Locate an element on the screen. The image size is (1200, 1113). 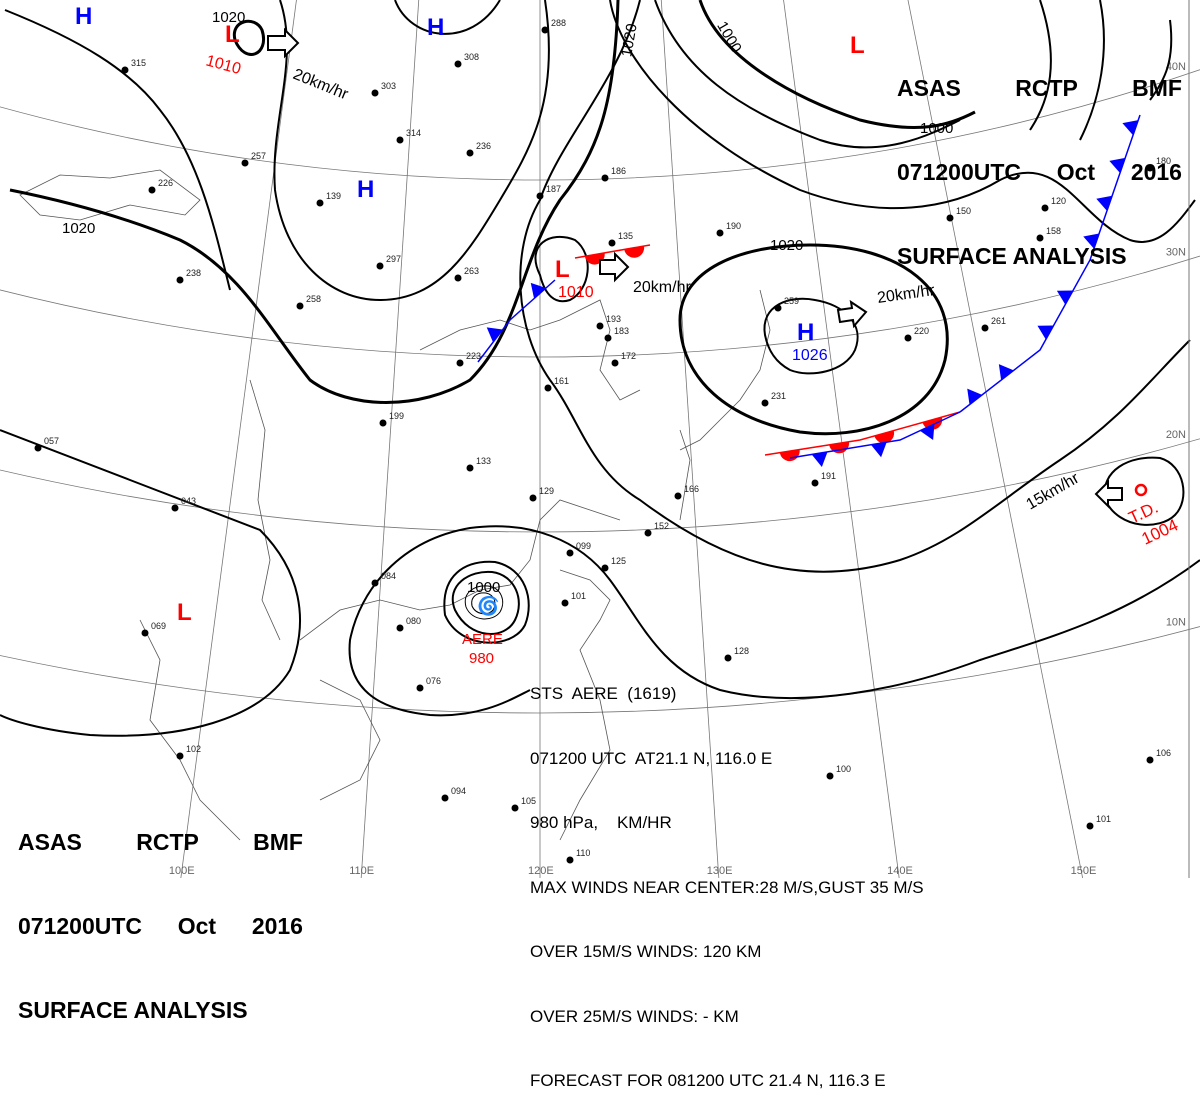
header-year: 2016 is located at coordinates (1156, 172).